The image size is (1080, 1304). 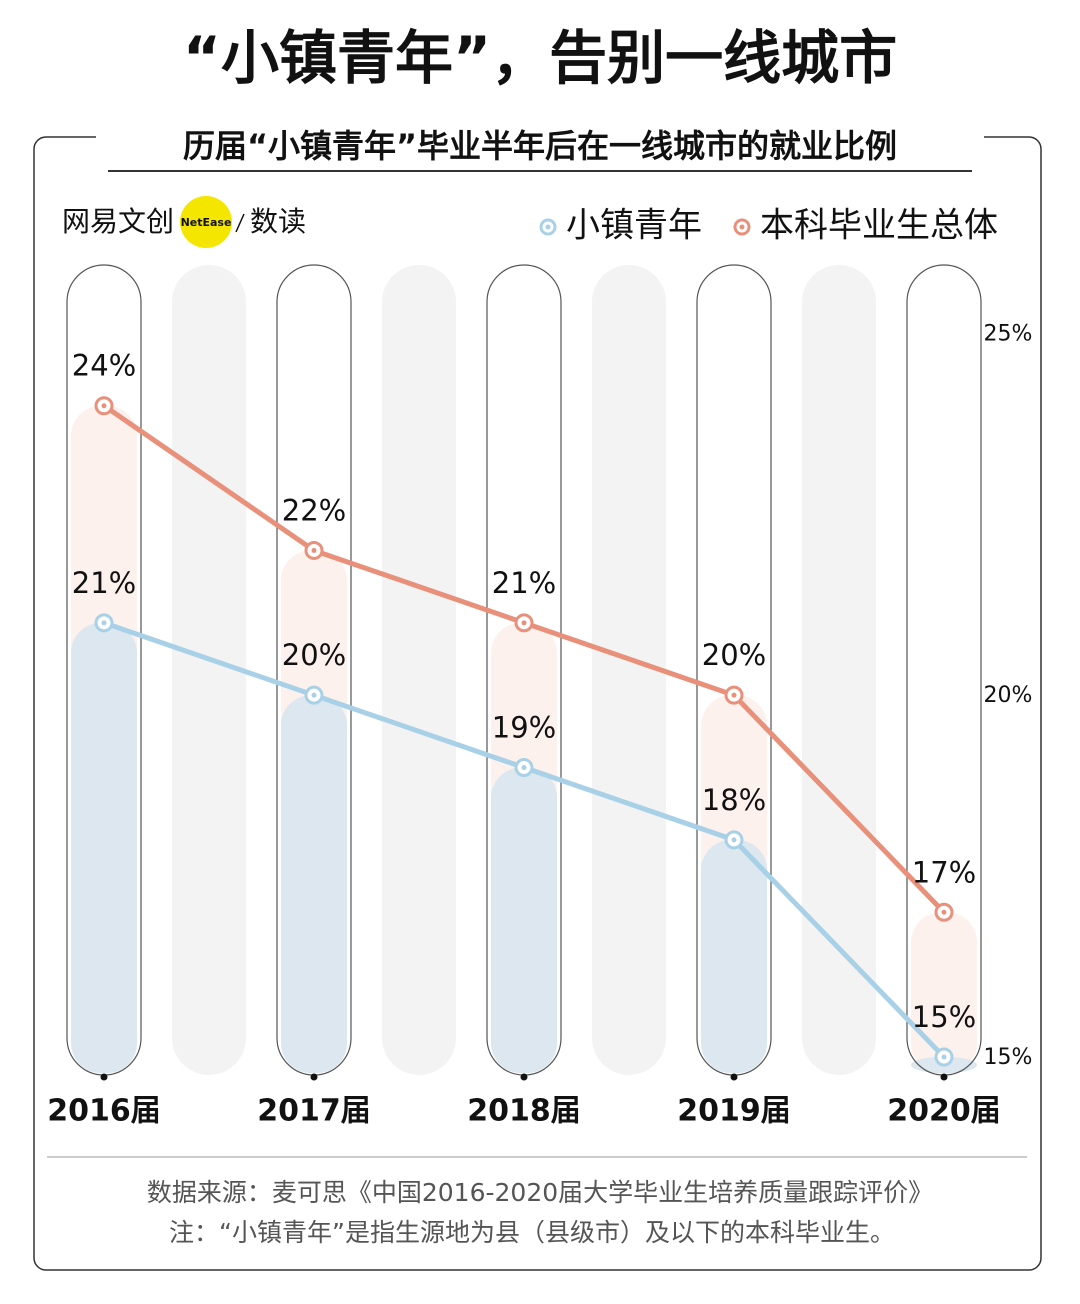 What do you see at coordinates (314, 1111) in the screenshot?
I see `x-tick-label: 2017届` at bounding box center [314, 1111].